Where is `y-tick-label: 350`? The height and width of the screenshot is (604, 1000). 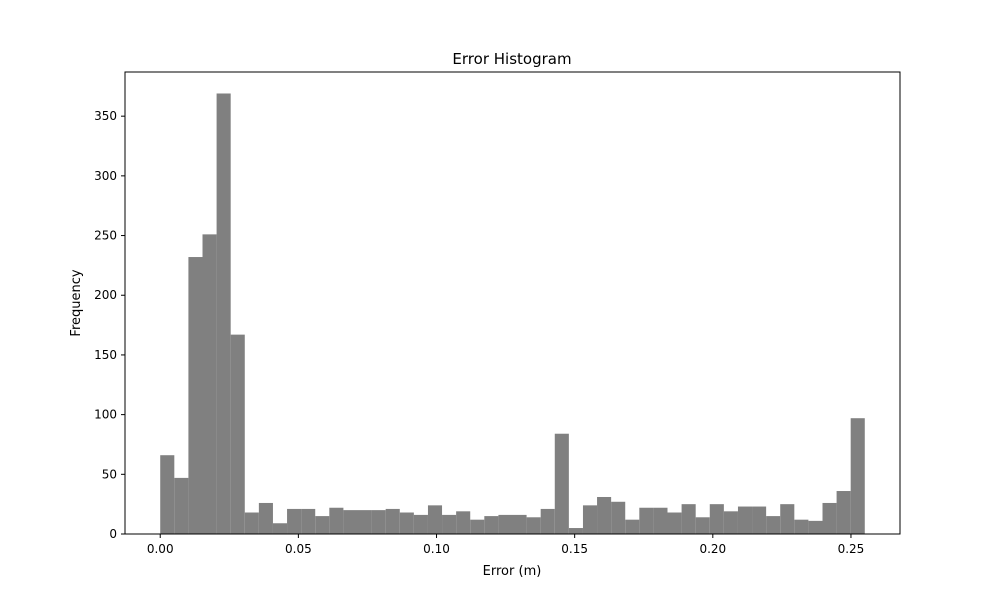
y-tick-label: 350 is located at coordinates (105, 116).